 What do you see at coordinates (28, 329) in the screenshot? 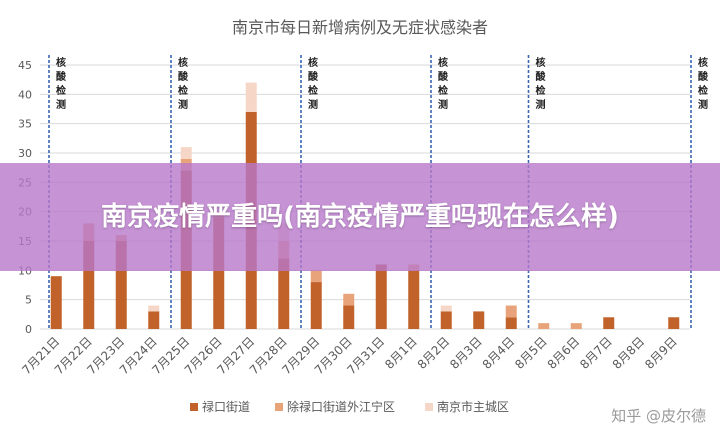
I see `y-tick-label: 0` at bounding box center [28, 329].